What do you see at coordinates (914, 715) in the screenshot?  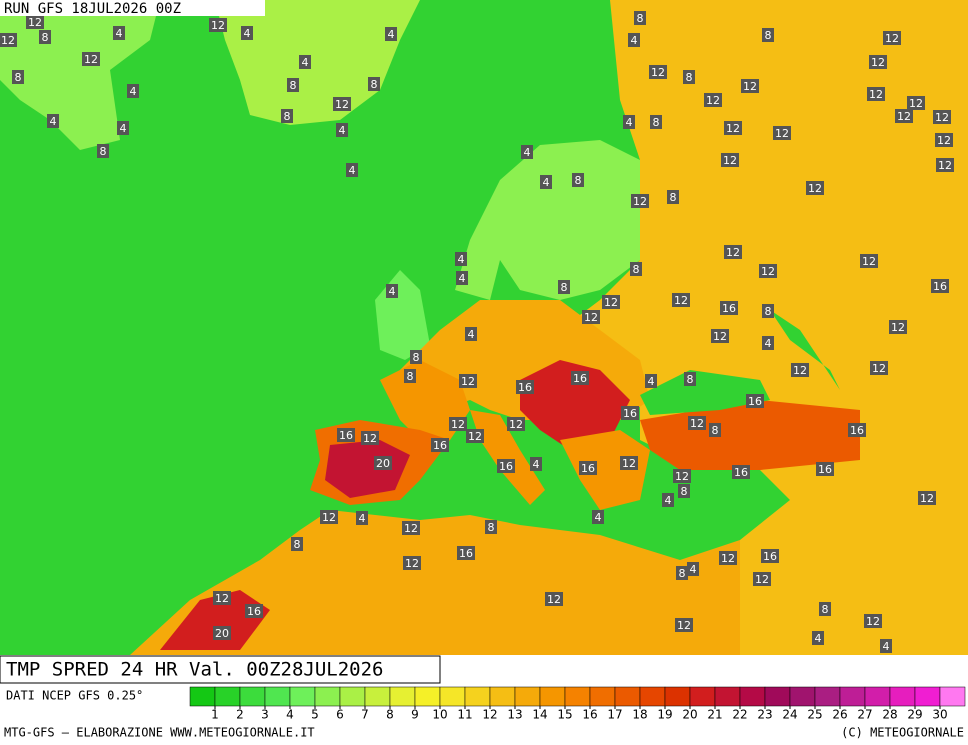 I see `scale-tick-label: 29` at bounding box center [914, 715].